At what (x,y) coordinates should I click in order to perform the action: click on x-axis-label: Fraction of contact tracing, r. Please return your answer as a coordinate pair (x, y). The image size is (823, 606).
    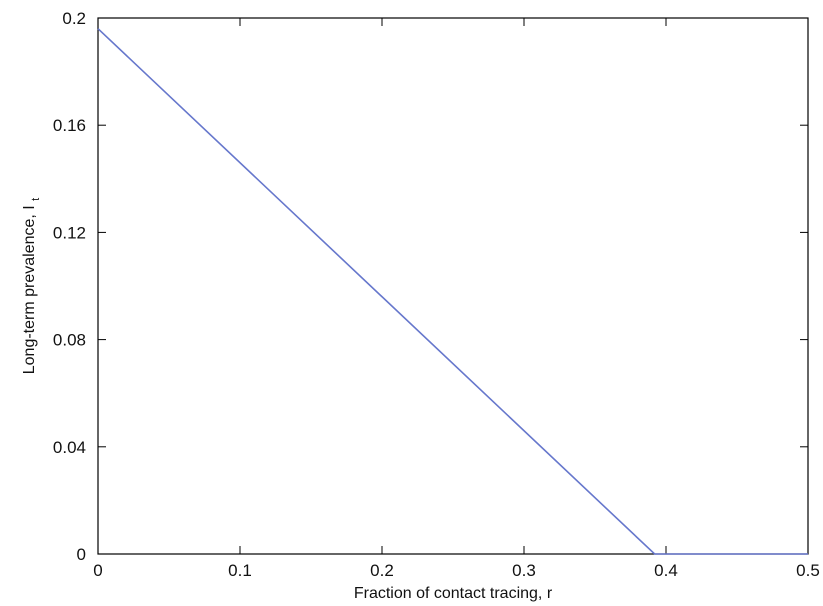
    Looking at the image, I should click on (453, 593).